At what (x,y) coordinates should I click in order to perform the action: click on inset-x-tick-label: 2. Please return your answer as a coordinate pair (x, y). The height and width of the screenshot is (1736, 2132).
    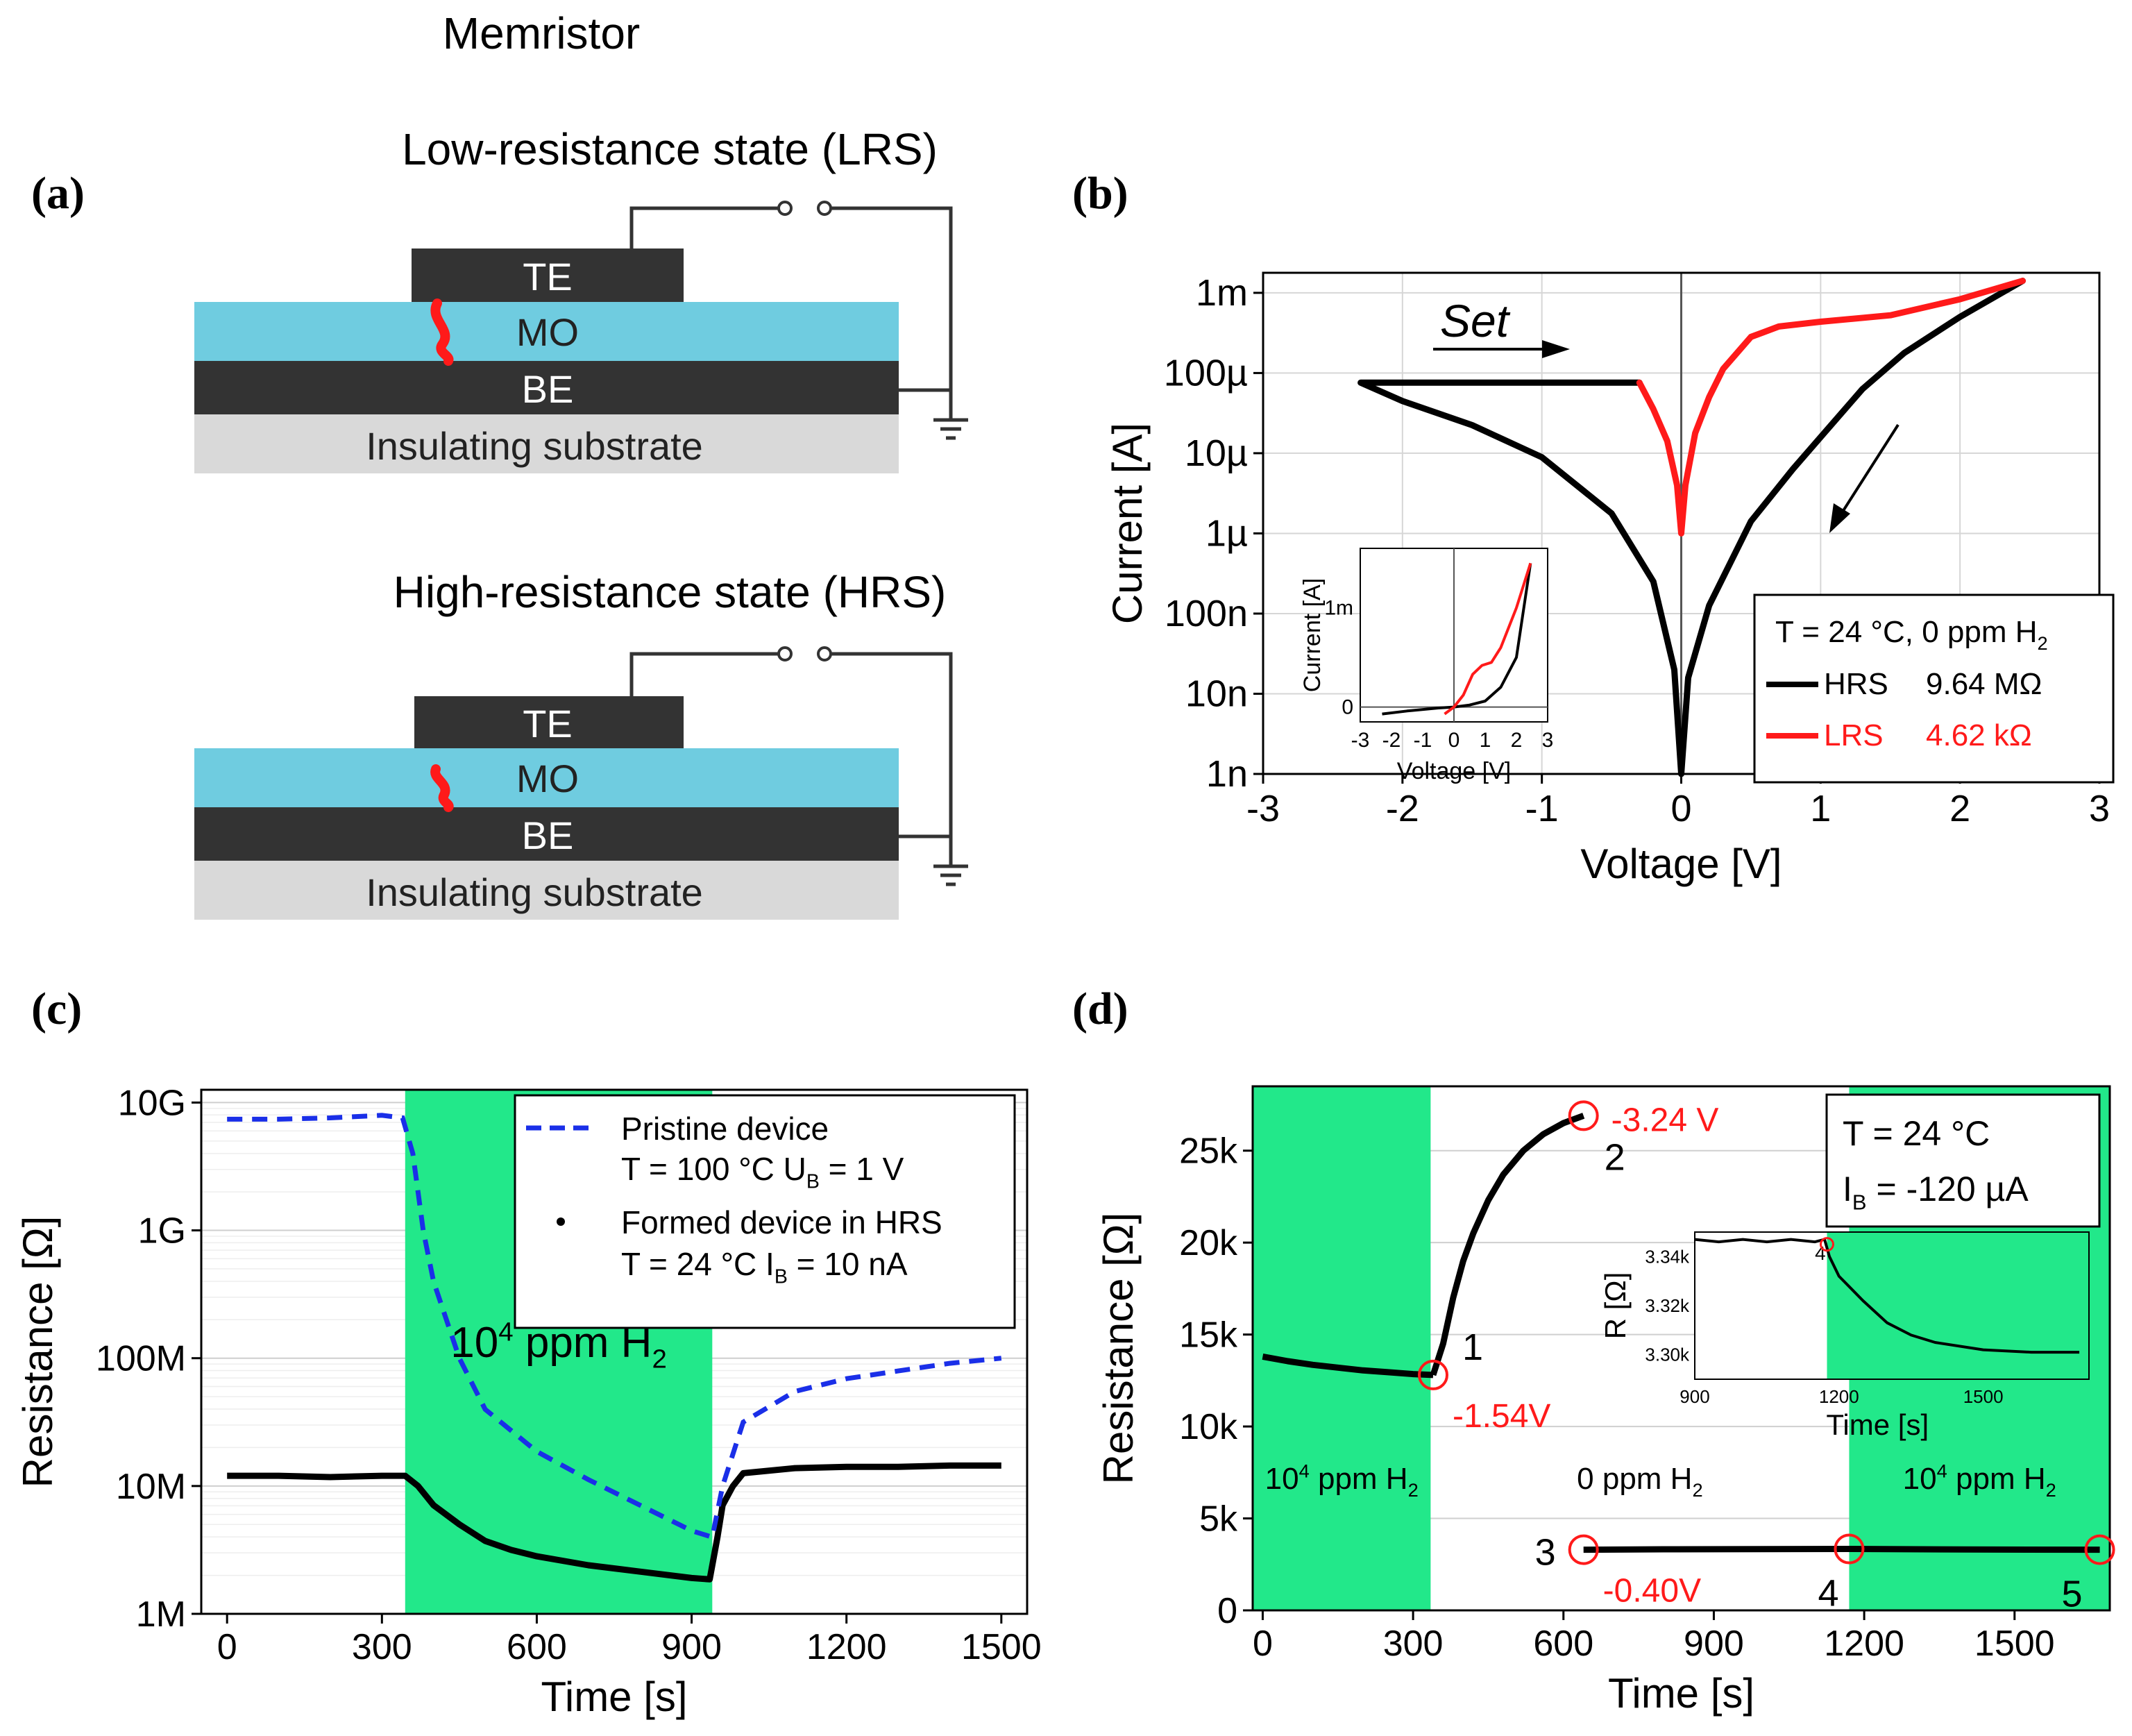
    Looking at the image, I should click on (1517, 740).